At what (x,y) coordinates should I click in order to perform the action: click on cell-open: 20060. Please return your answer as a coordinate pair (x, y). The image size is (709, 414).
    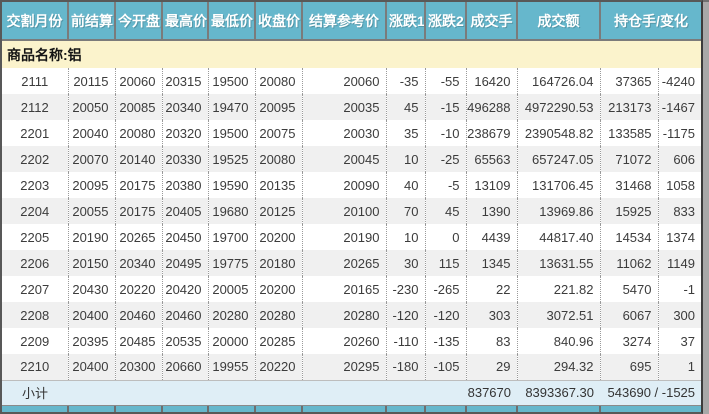
    Looking at the image, I should click on (138, 81).